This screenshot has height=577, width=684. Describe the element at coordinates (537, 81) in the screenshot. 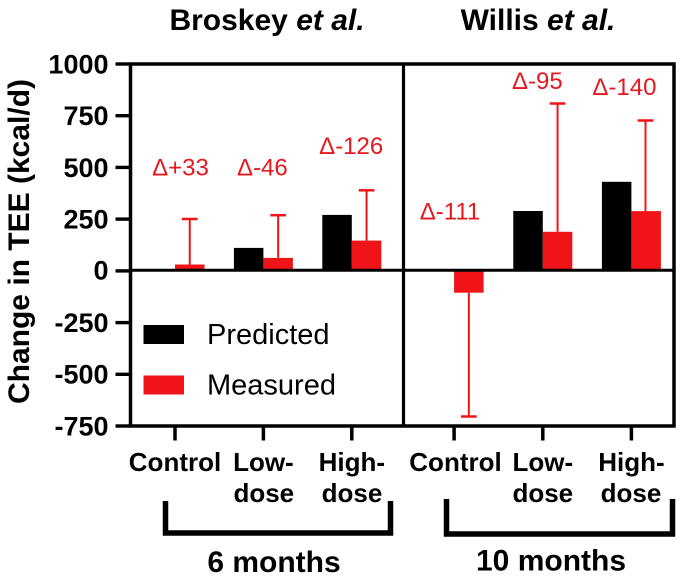

I see `svg-text: Δ-95` at that location.